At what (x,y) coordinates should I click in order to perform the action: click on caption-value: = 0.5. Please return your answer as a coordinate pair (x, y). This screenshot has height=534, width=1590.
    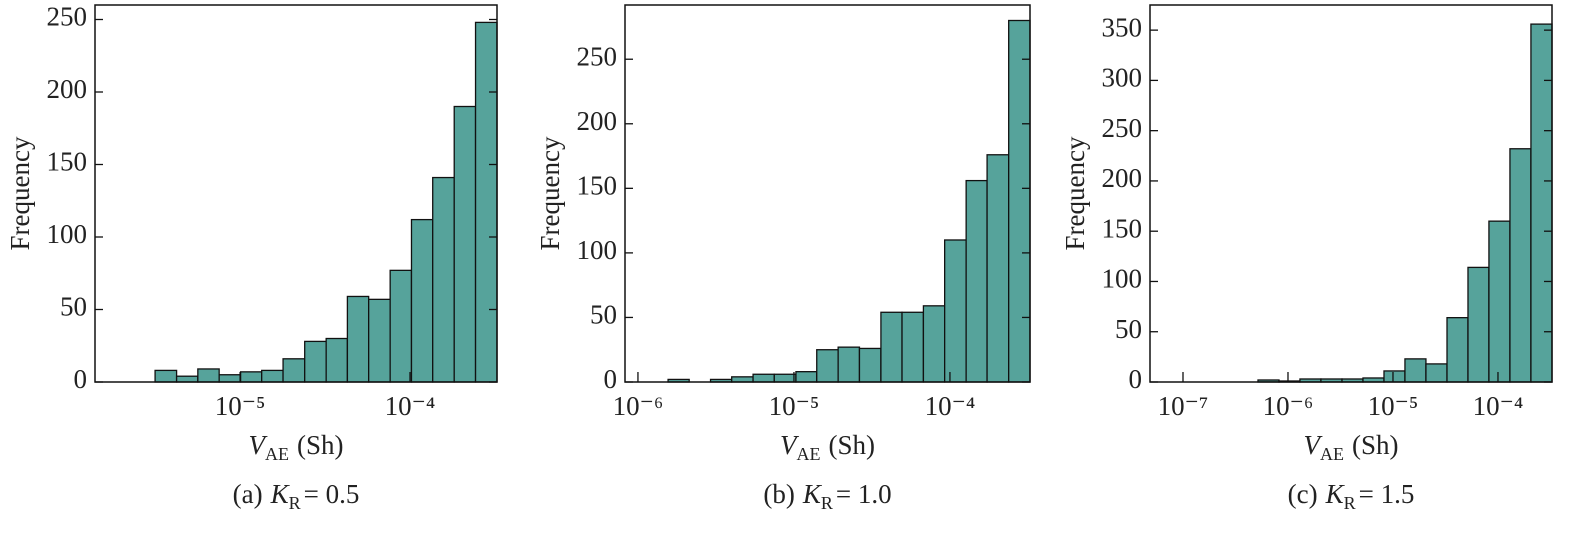
    Looking at the image, I should click on (332, 494).